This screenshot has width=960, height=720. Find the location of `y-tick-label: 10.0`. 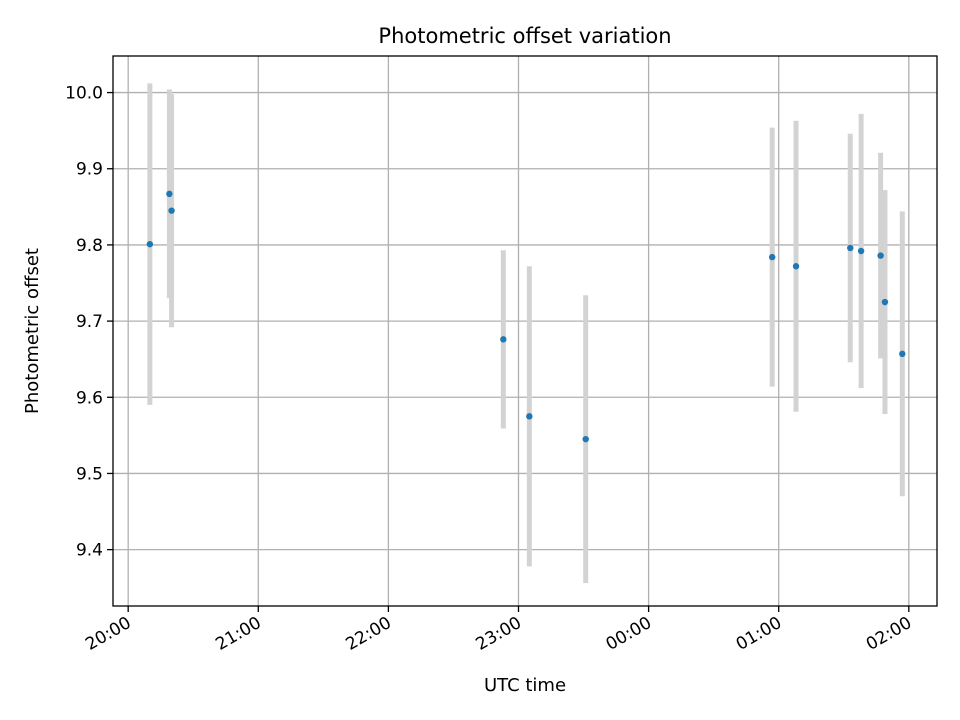

y-tick-label: 10.0 is located at coordinates (84, 94).